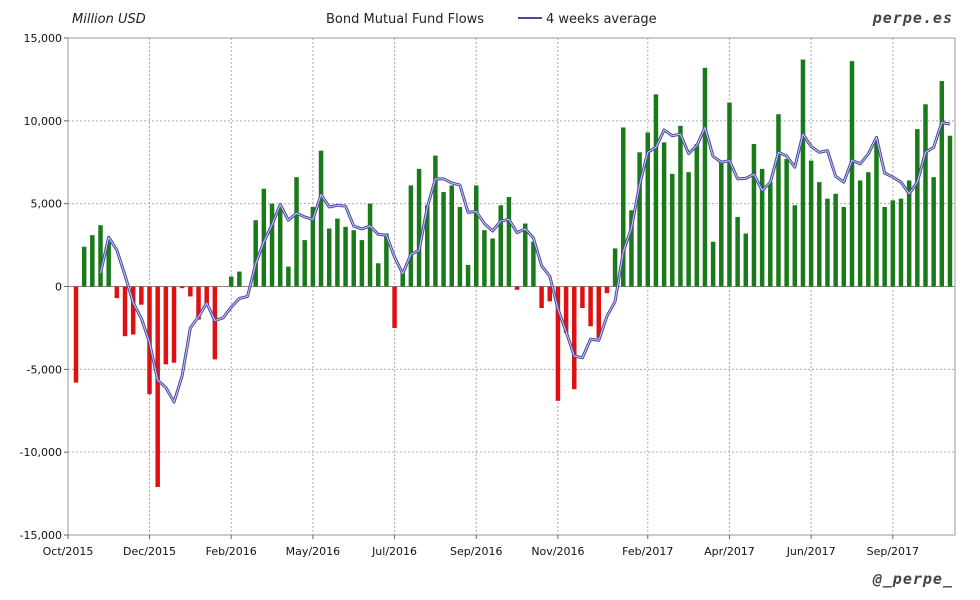  Describe the element at coordinates (43, 38) in the screenshot. I see `y-tick-label: 15,000` at that location.